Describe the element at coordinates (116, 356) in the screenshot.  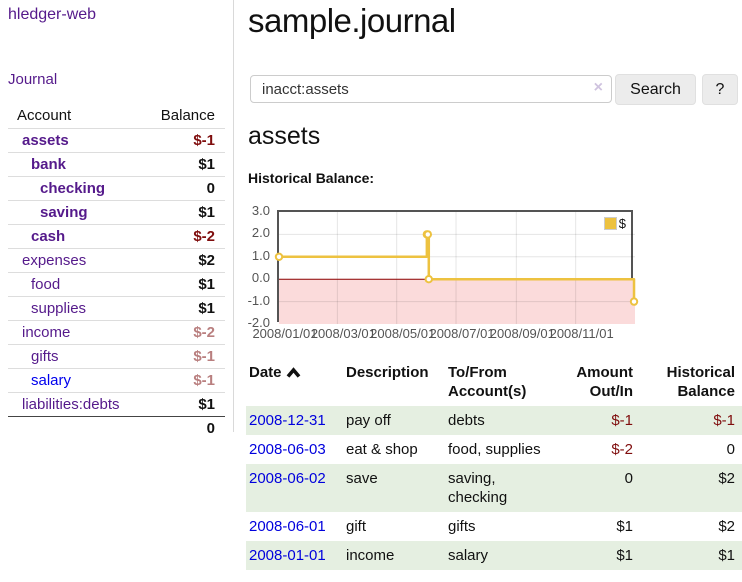
I see `account-row-gifts: gifts $-1` at that location.